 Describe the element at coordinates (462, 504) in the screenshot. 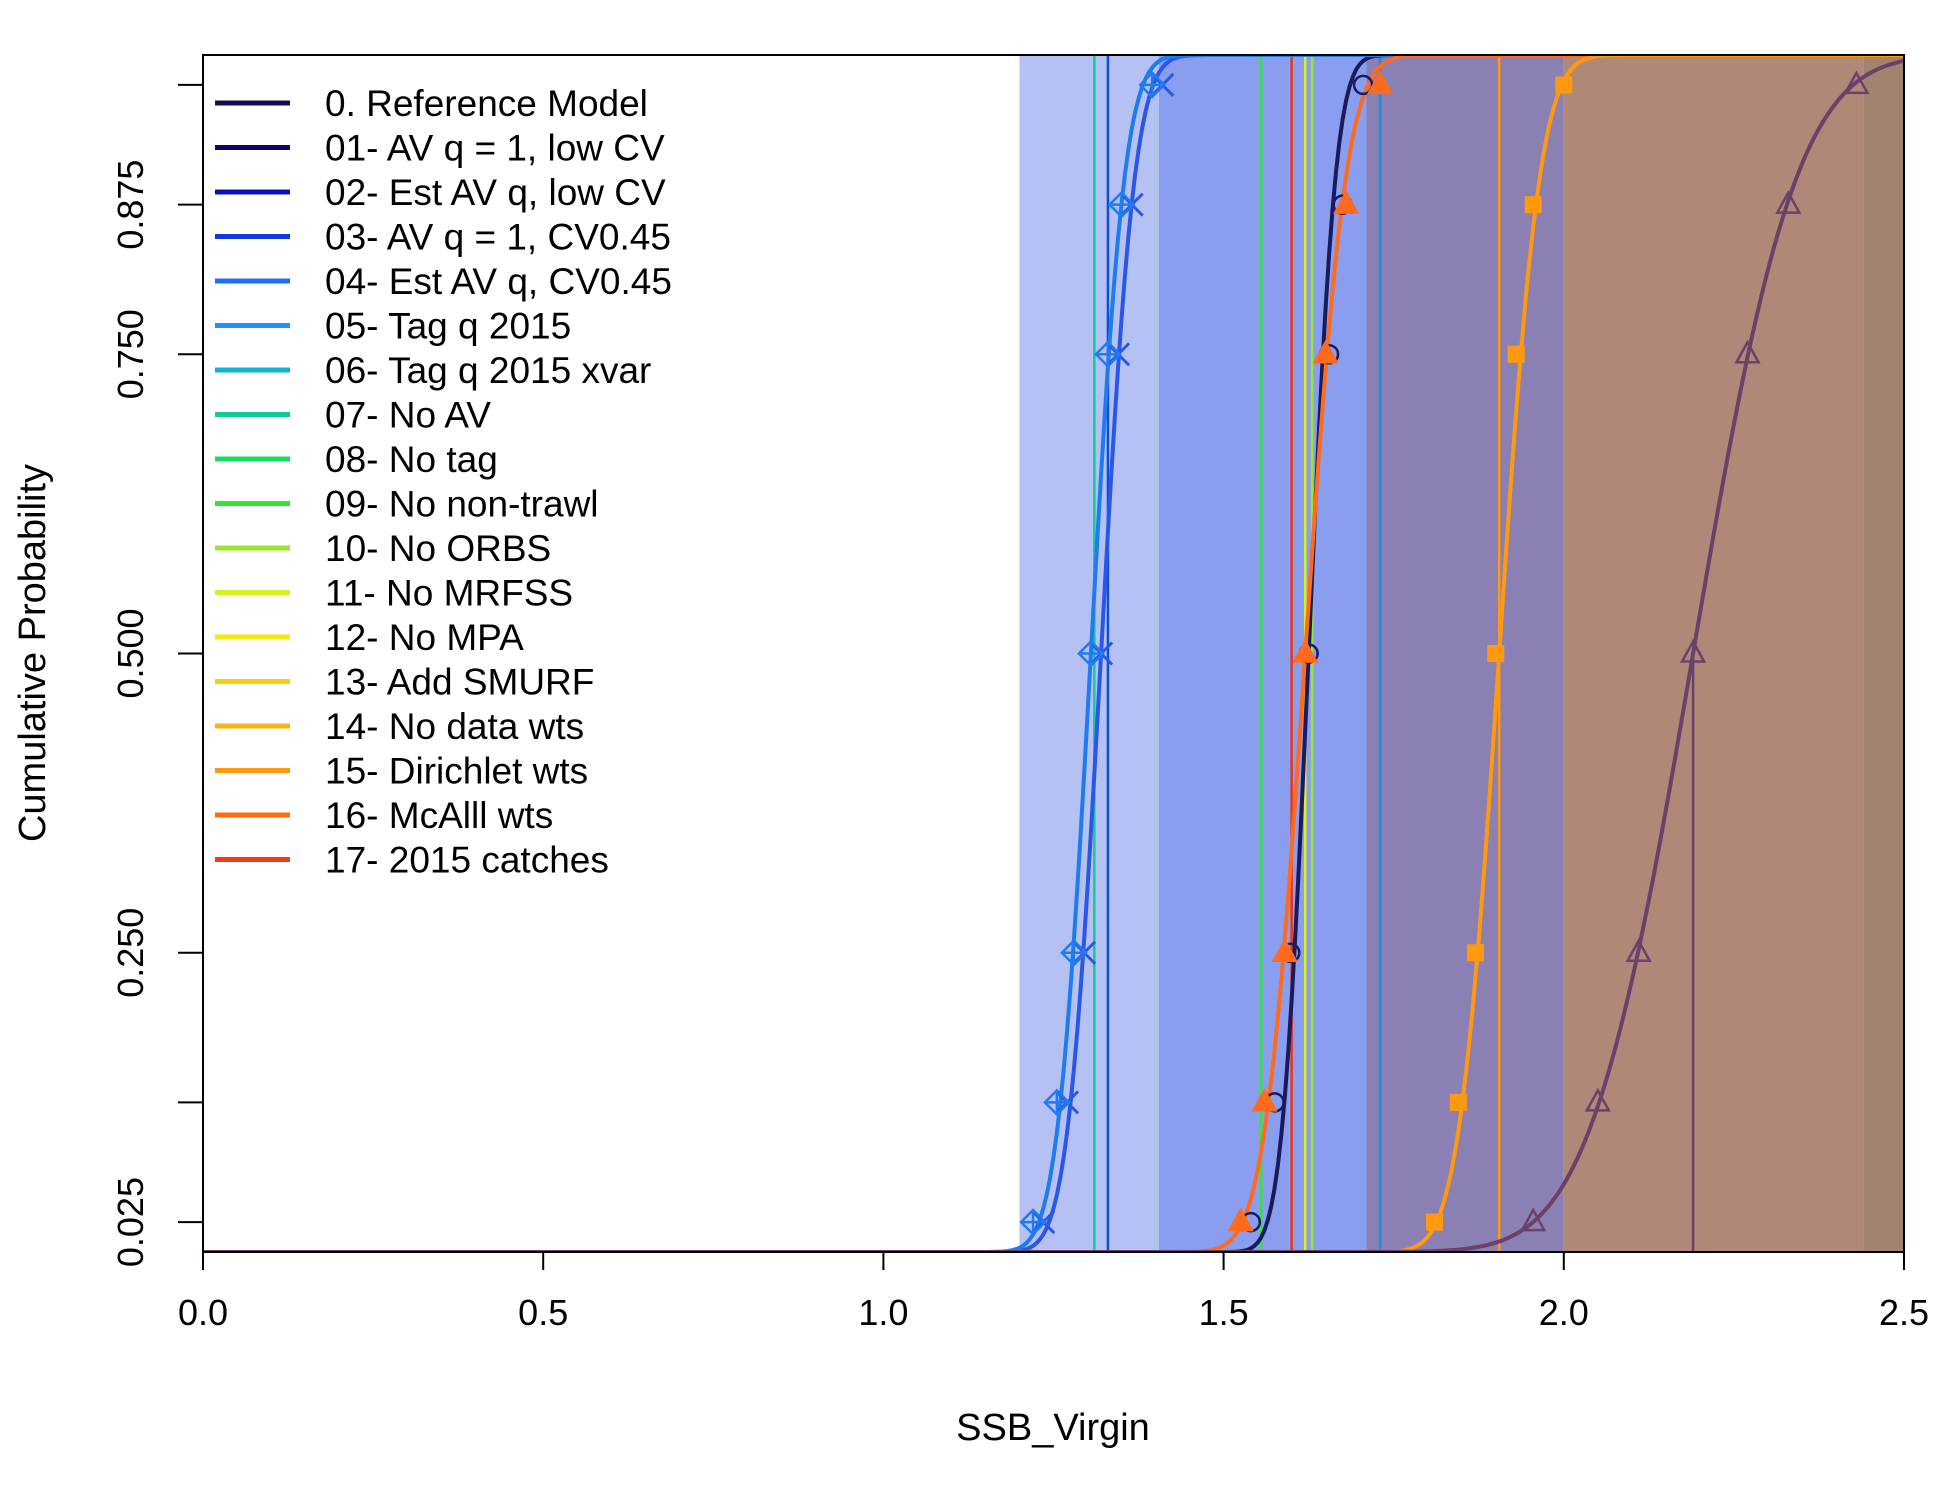

I see `legend-label-9: 09- No non-trawl` at that location.